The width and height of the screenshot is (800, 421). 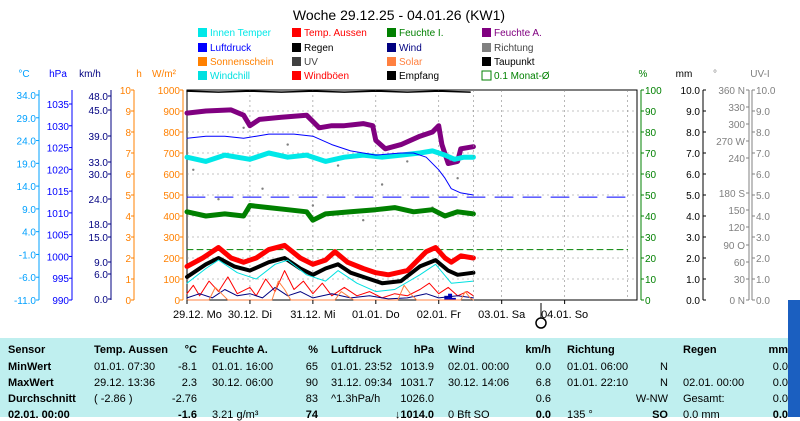 I want to click on uvi-axis-label: 4.0, so click(x=763, y=217).